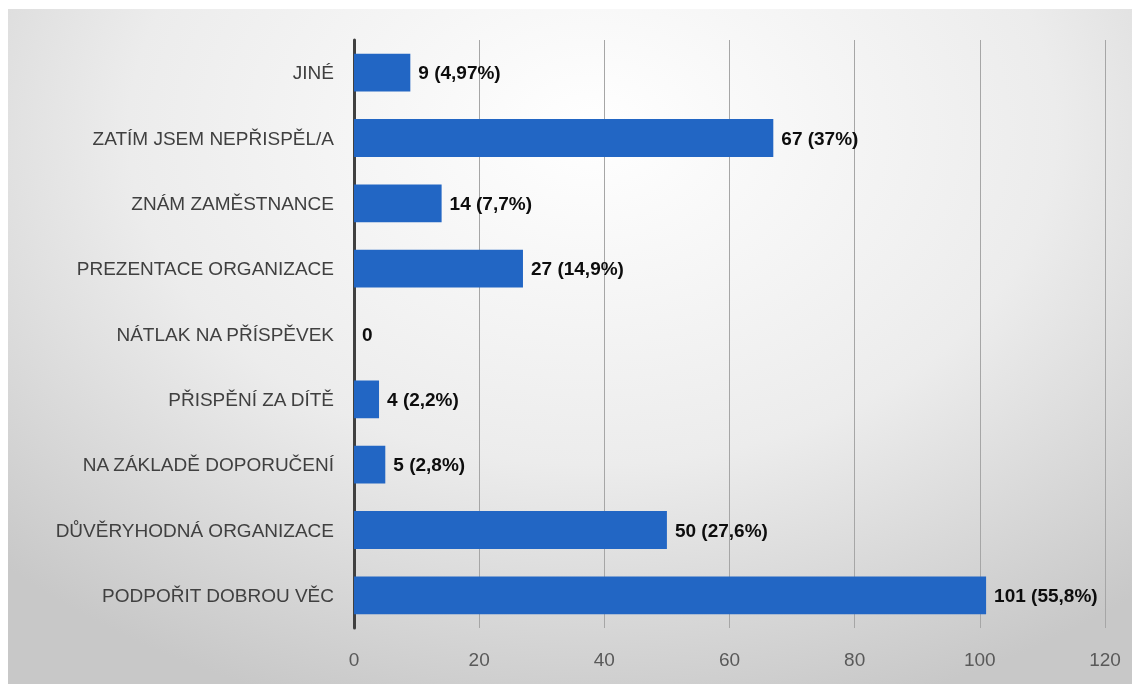 The width and height of the screenshot is (1132, 684). I want to click on x-tick-label: 80, so click(855, 659).